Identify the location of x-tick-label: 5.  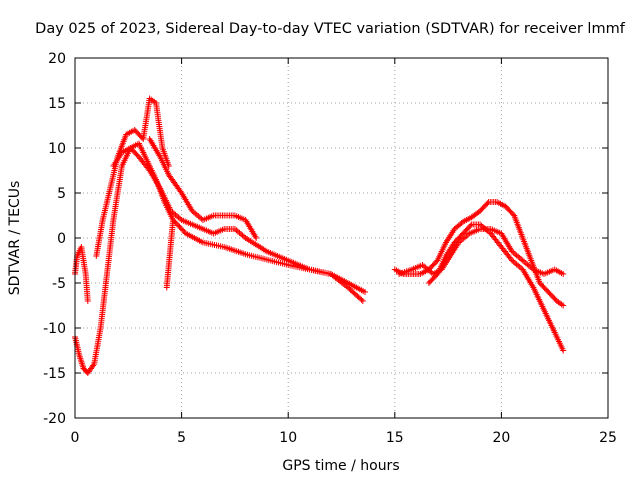
(181, 438).